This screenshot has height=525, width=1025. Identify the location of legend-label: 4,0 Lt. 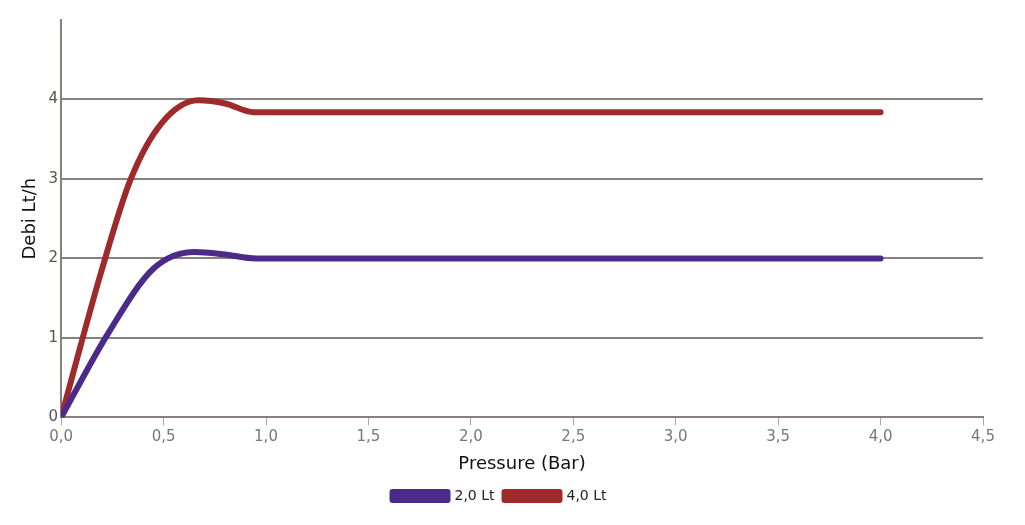
(587, 494).